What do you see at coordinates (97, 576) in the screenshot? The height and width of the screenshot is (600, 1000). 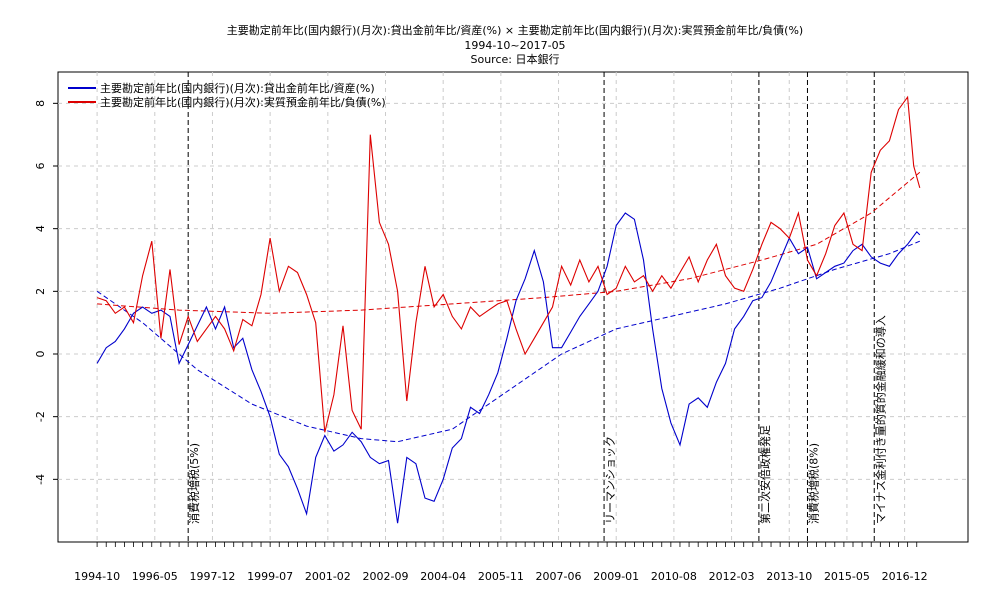 I see `x-tick-label: 1994-10` at bounding box center [97, 576].